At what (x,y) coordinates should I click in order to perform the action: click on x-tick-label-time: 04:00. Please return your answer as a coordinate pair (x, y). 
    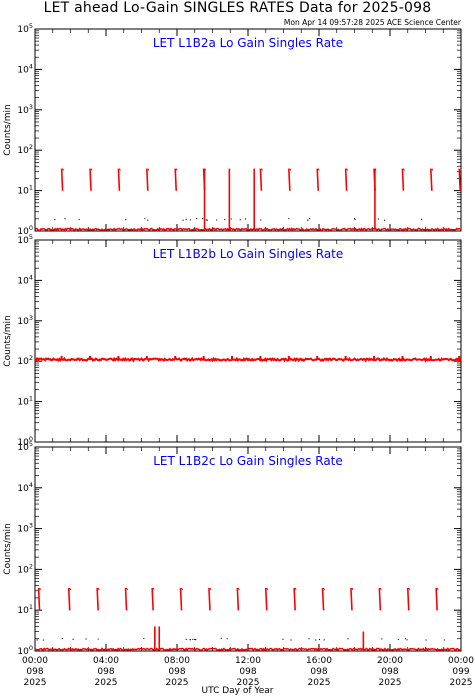
    Looking at the image, I should click on (106, 661).